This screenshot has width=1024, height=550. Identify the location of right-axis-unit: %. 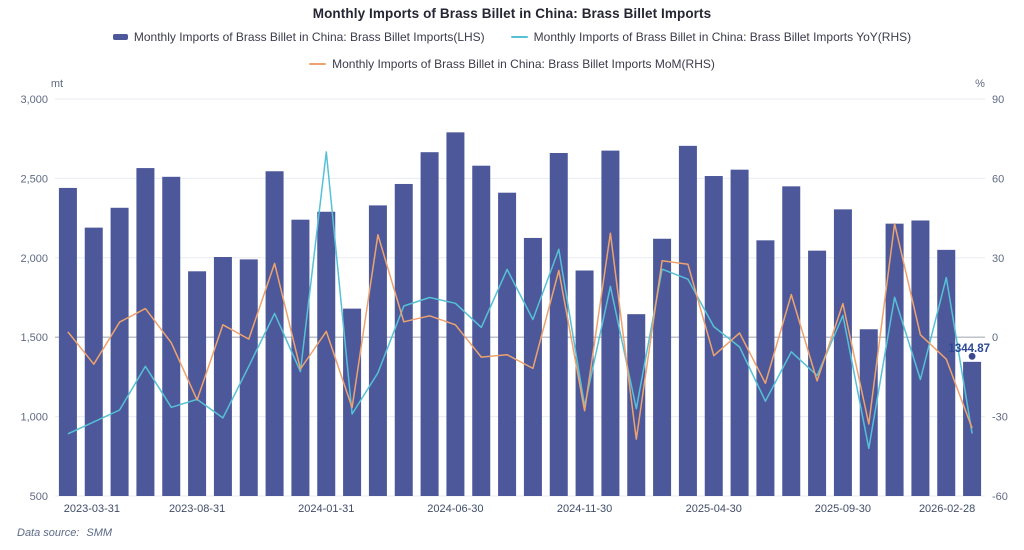
(980, 84).